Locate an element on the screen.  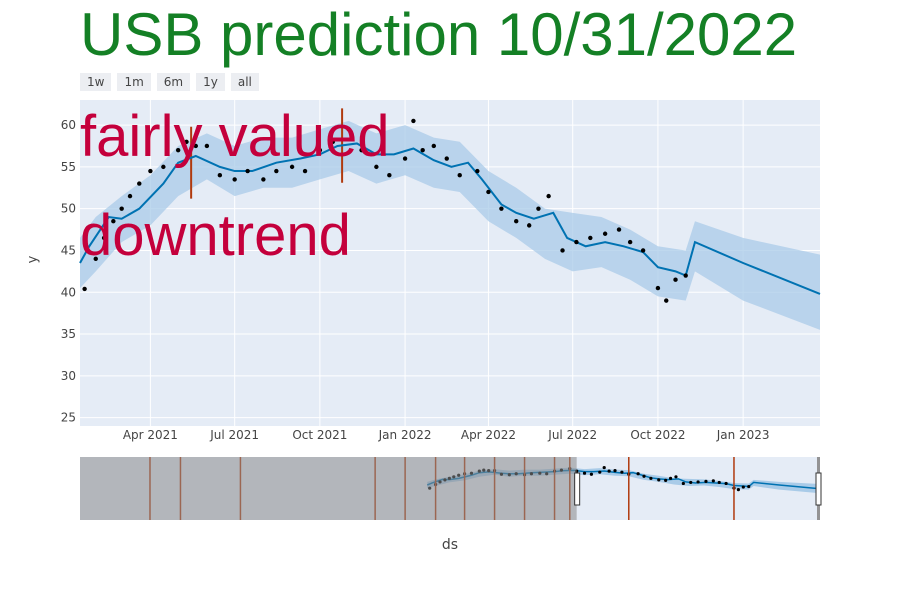
range-selector: 1w 1m 6m 1y all is located at coordinates (169, 82).